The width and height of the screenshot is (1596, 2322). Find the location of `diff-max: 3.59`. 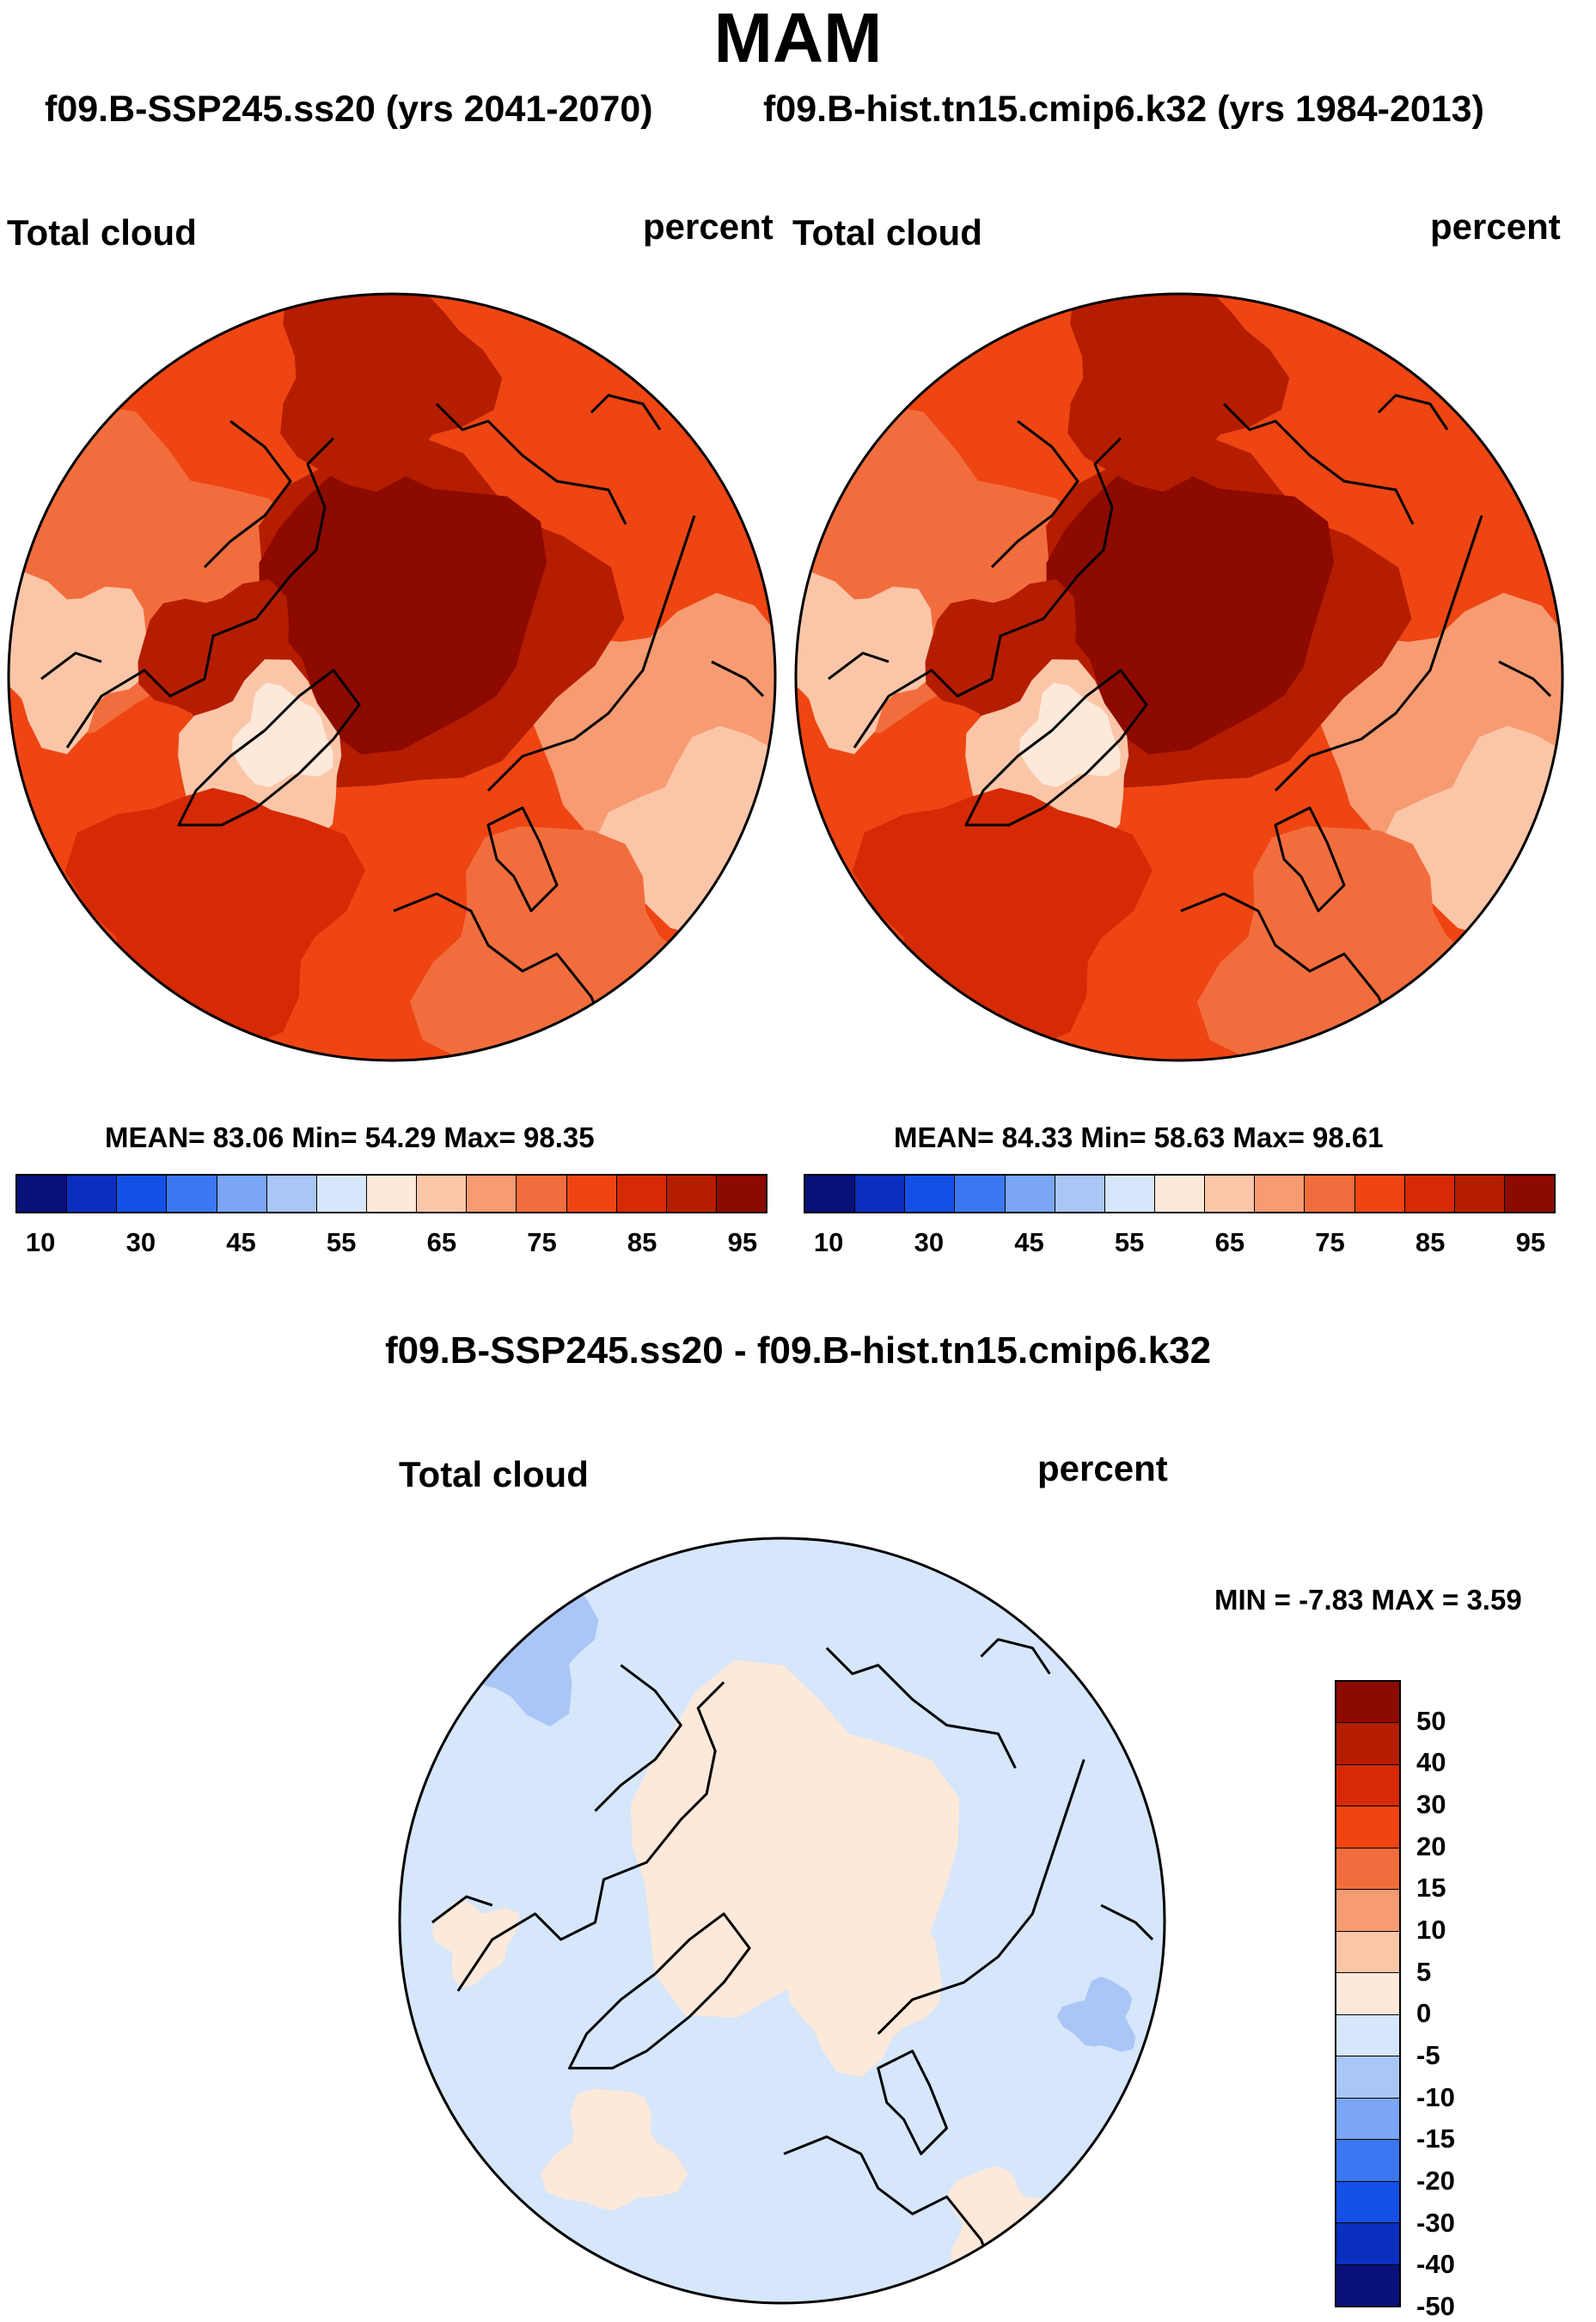

diff-max: 3.59 is located at coordinates (1494, 1600).